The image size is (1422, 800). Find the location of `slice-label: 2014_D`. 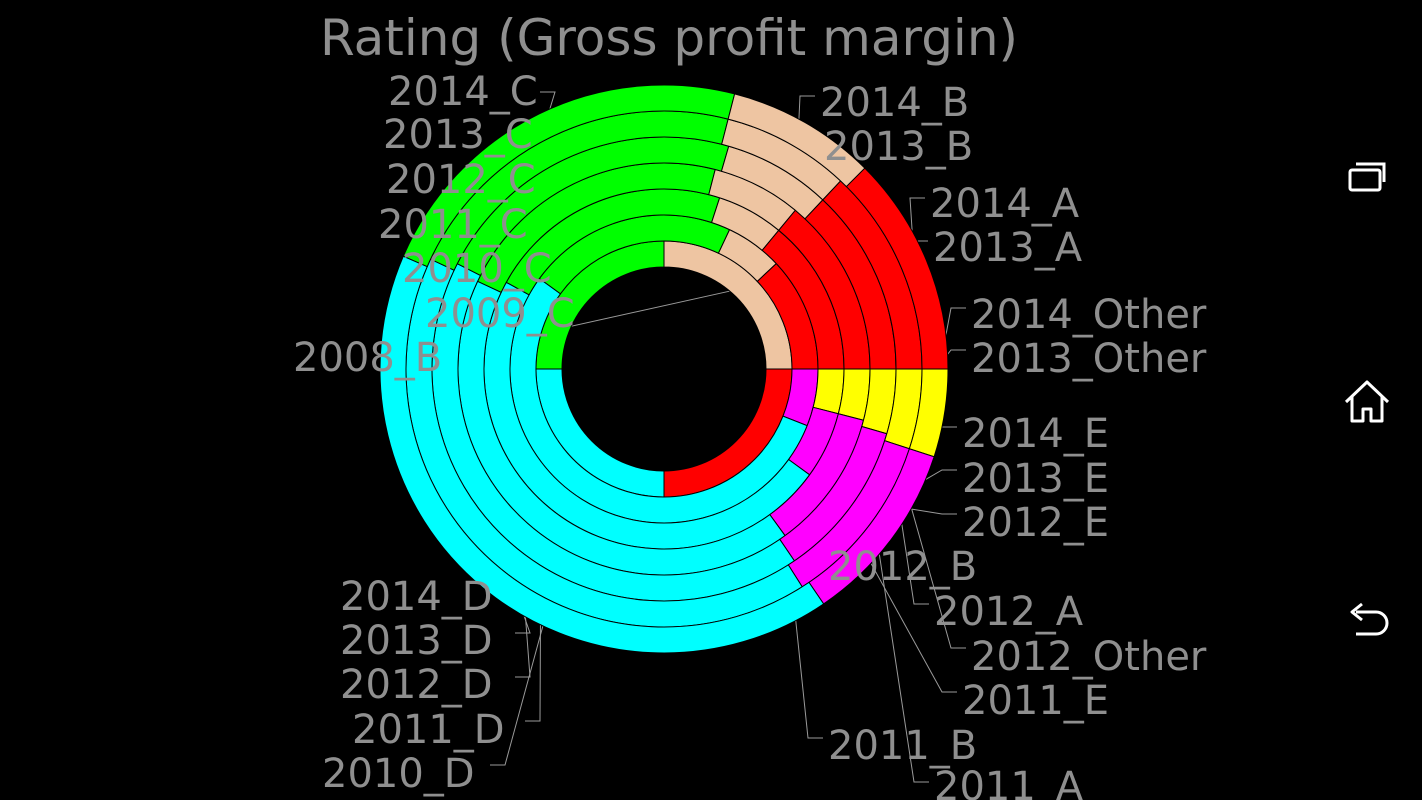

slice-label: 2014_D is located at coordinates (416, 597).